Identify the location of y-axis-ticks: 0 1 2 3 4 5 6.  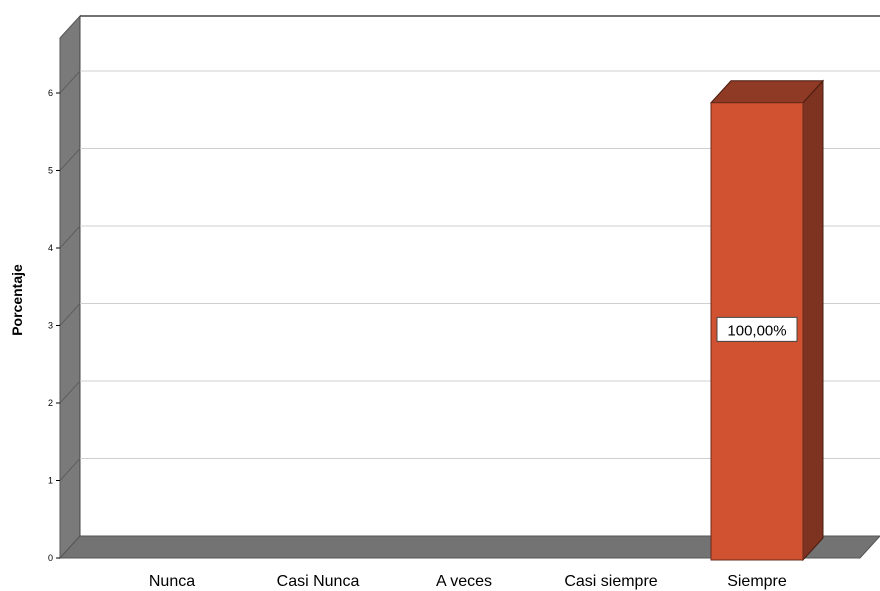
(54, 325).